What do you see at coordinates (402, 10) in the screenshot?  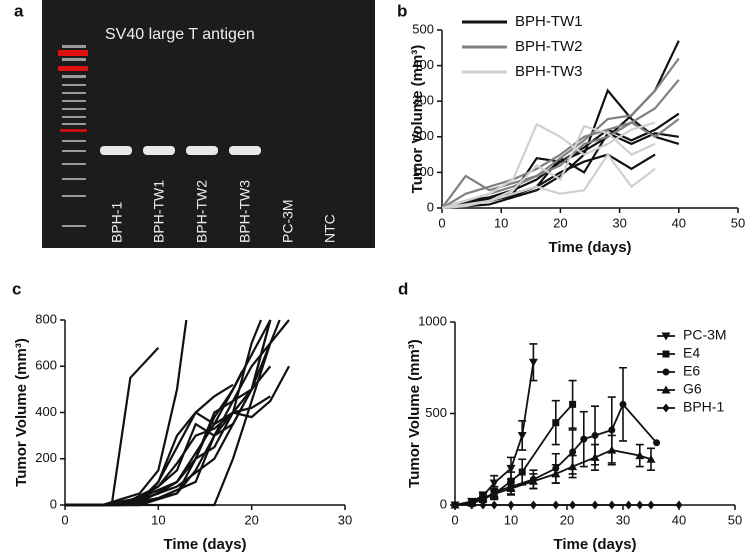 I see `panel-label: b` at bounding box center [402, 10].